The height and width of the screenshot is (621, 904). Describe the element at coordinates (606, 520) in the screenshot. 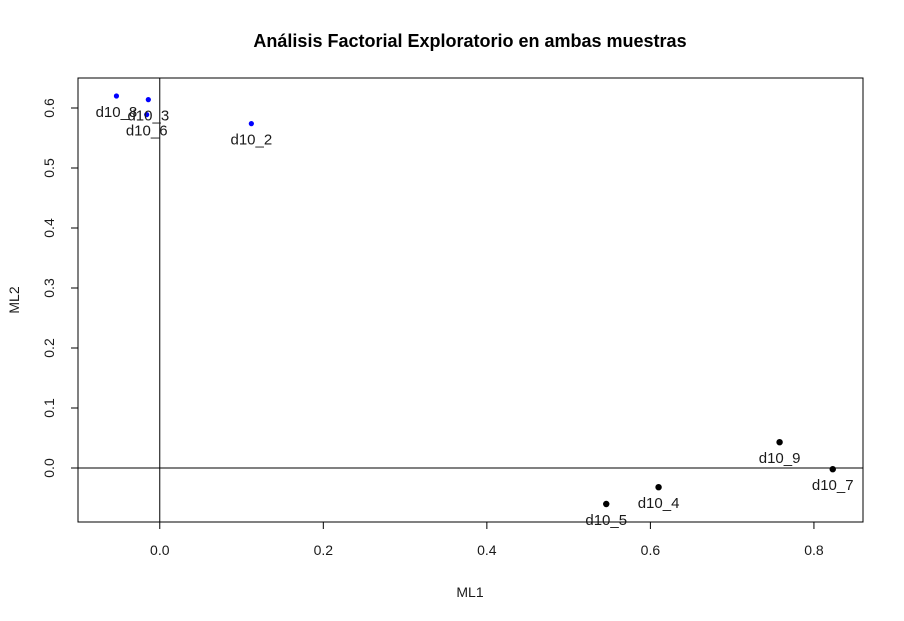

I see `point-label-d10-5: d10_5` at that location.